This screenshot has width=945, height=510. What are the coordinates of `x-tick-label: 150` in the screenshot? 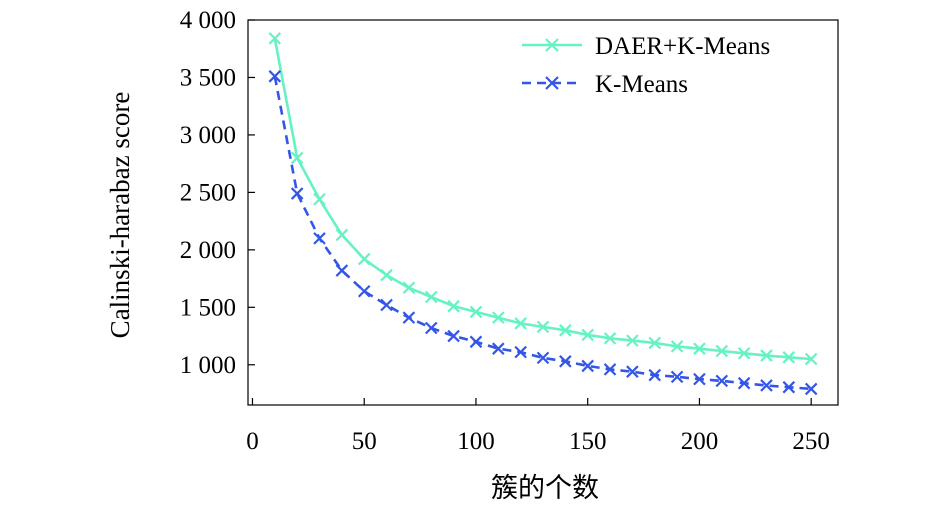 It's located at (588, 441).